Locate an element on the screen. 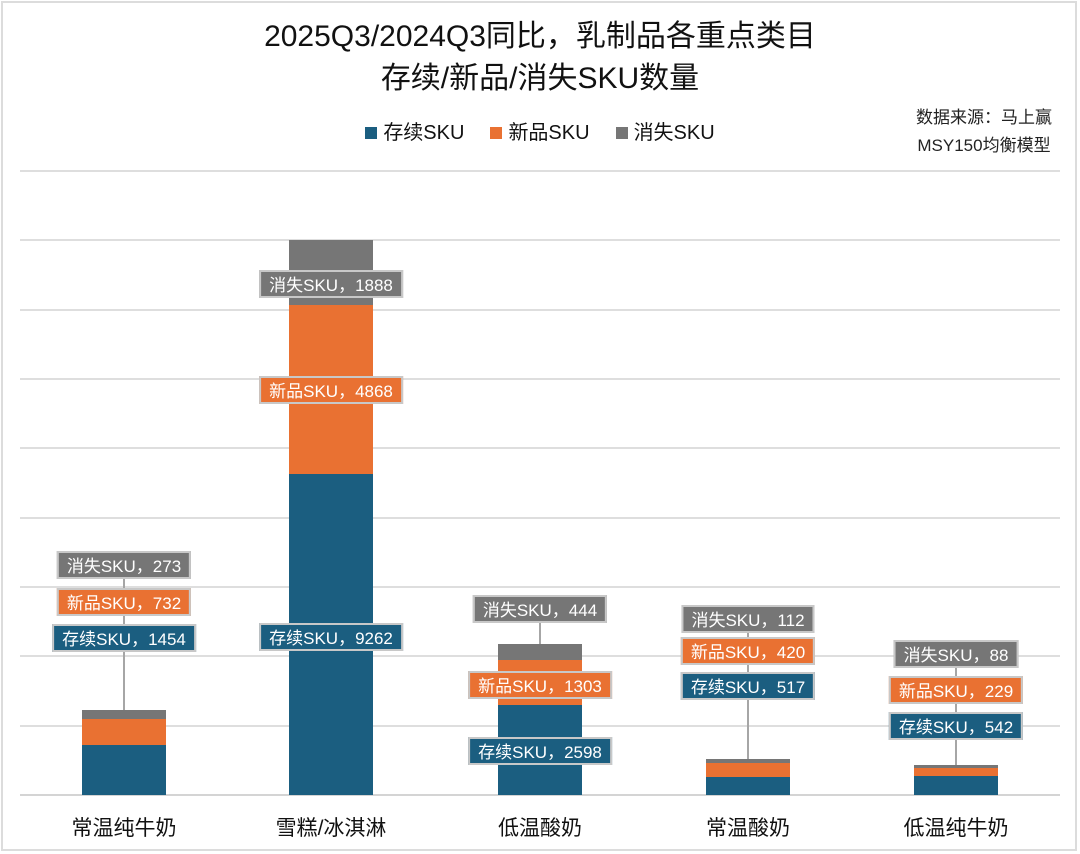 This screenshot has height=854, width=1080. data-label-continuing: 存续SKU，542 is located at coordinates (956, 726).